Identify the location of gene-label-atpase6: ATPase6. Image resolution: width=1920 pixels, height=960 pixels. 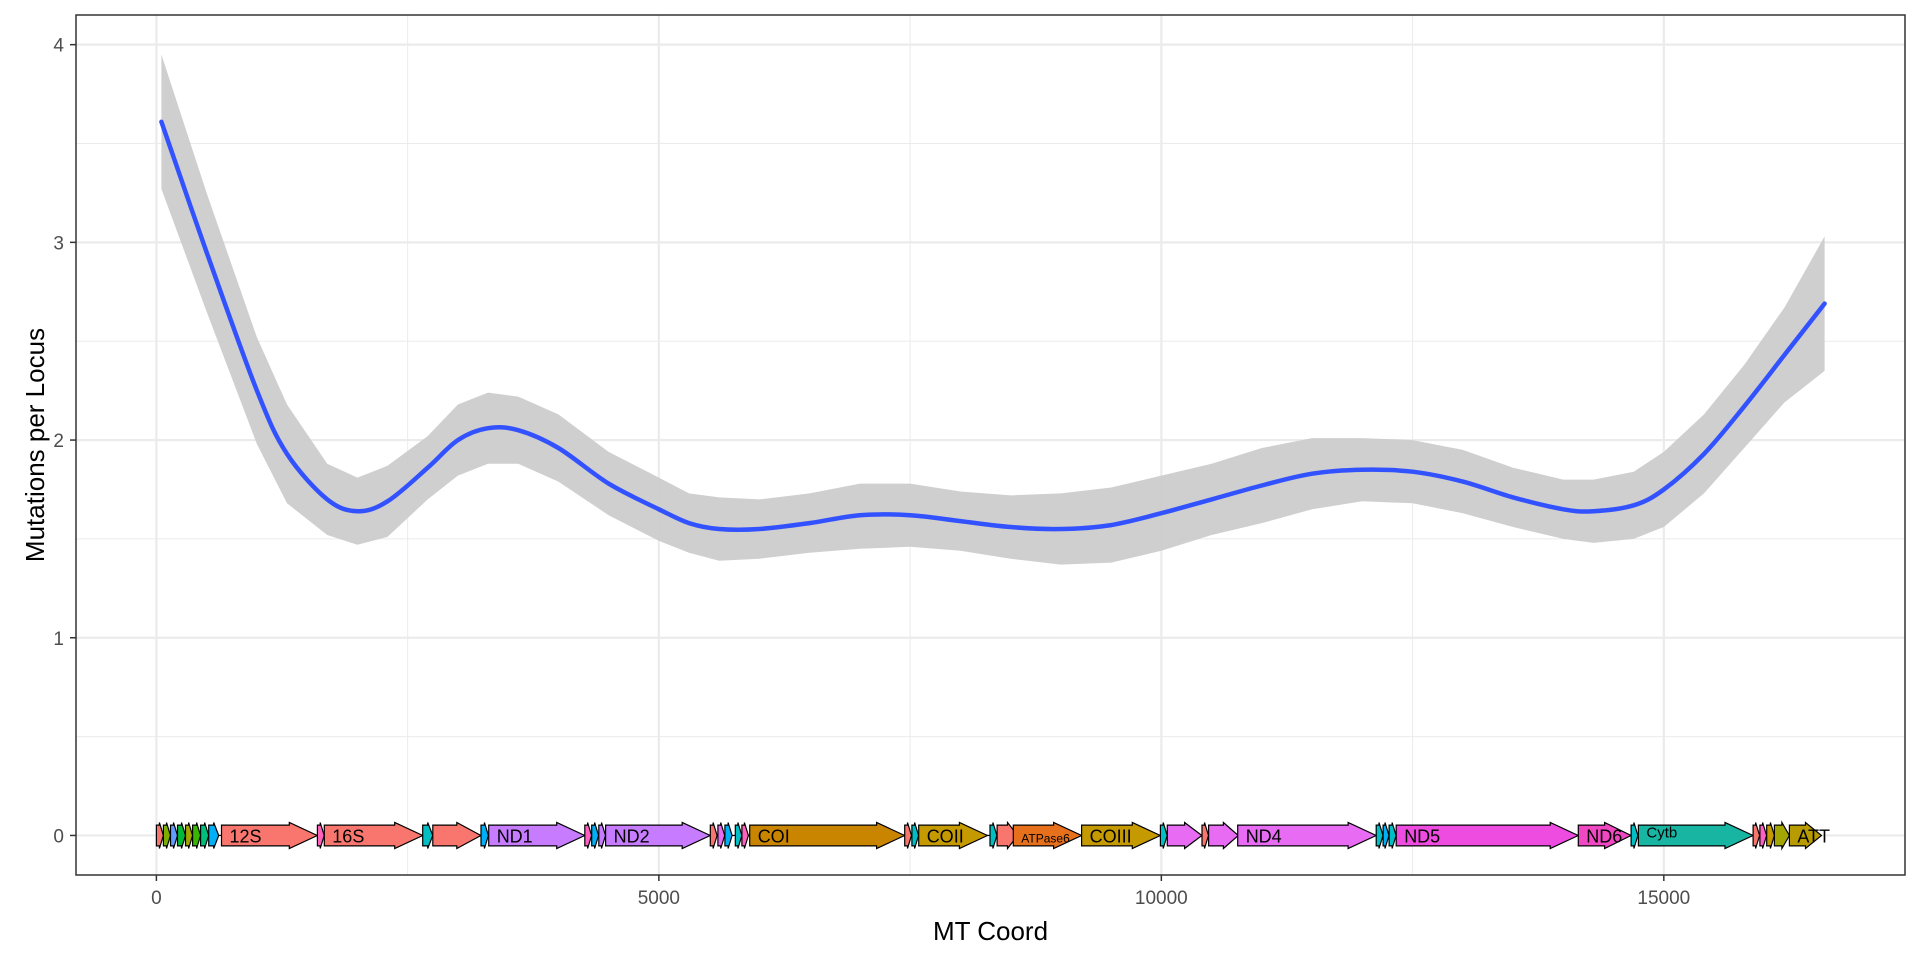
(1045, 839).